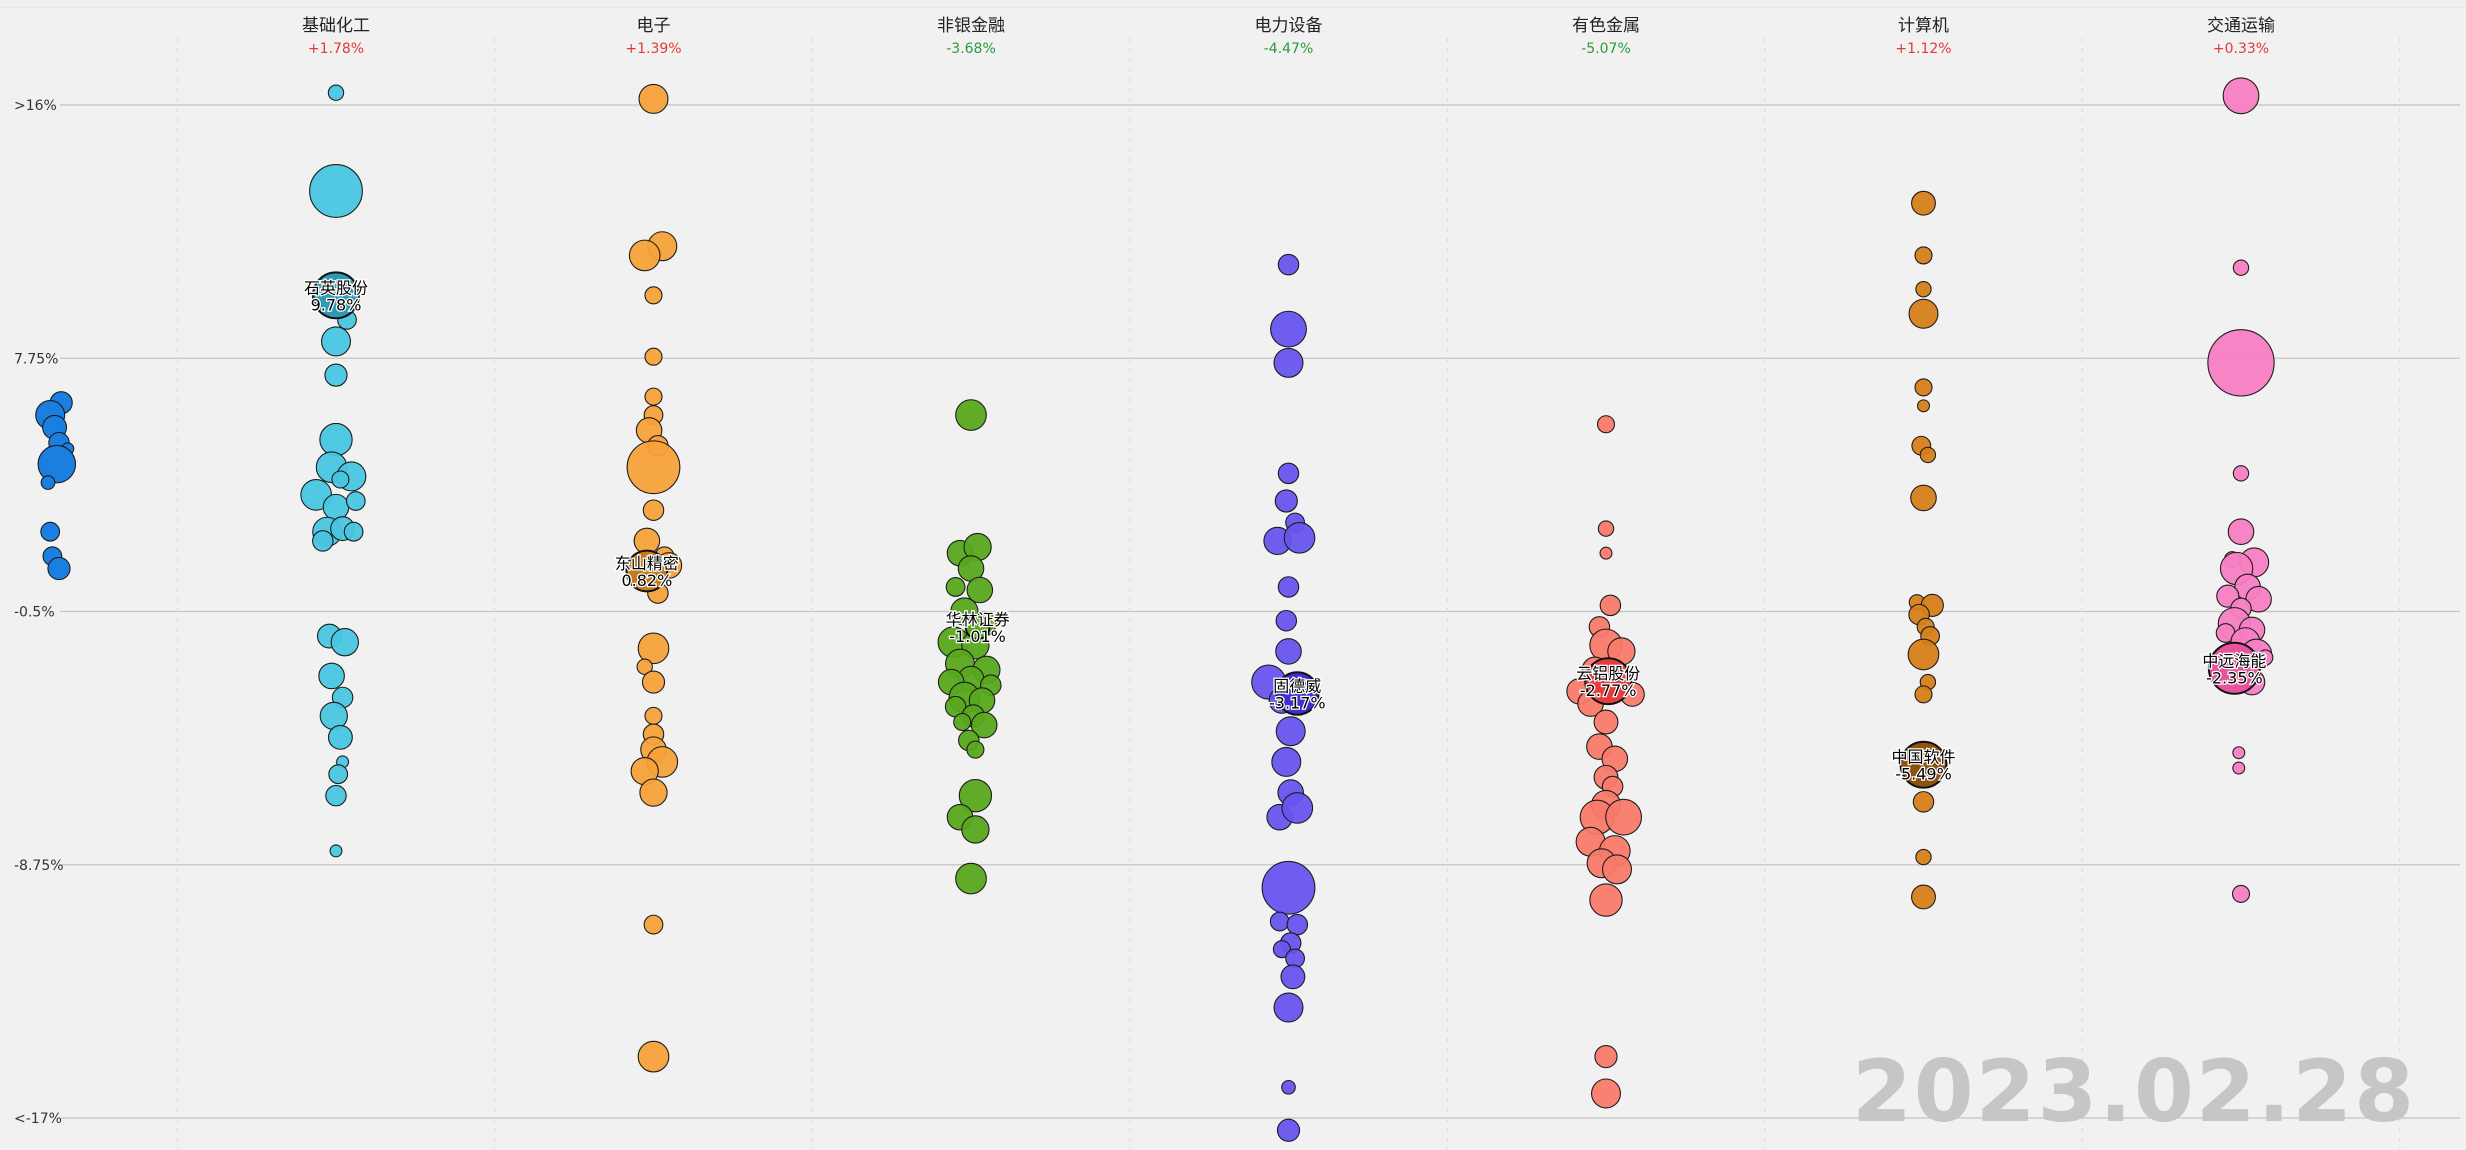  What do you see at coordinates (1606, 49) in the screenshot?
I see `sector-change: -5.07%` at bounding box center [1606, 49].